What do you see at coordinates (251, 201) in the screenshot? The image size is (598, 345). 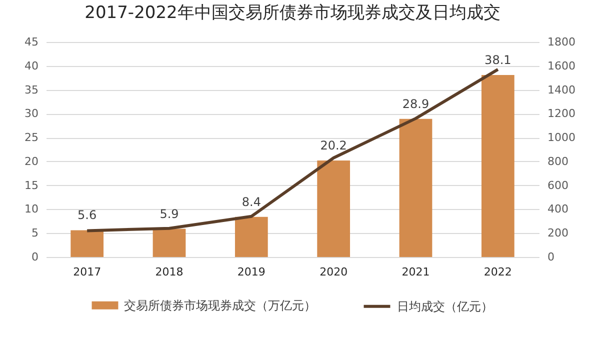 I see `data-label: 8.4` at bounding box center [251, 201].